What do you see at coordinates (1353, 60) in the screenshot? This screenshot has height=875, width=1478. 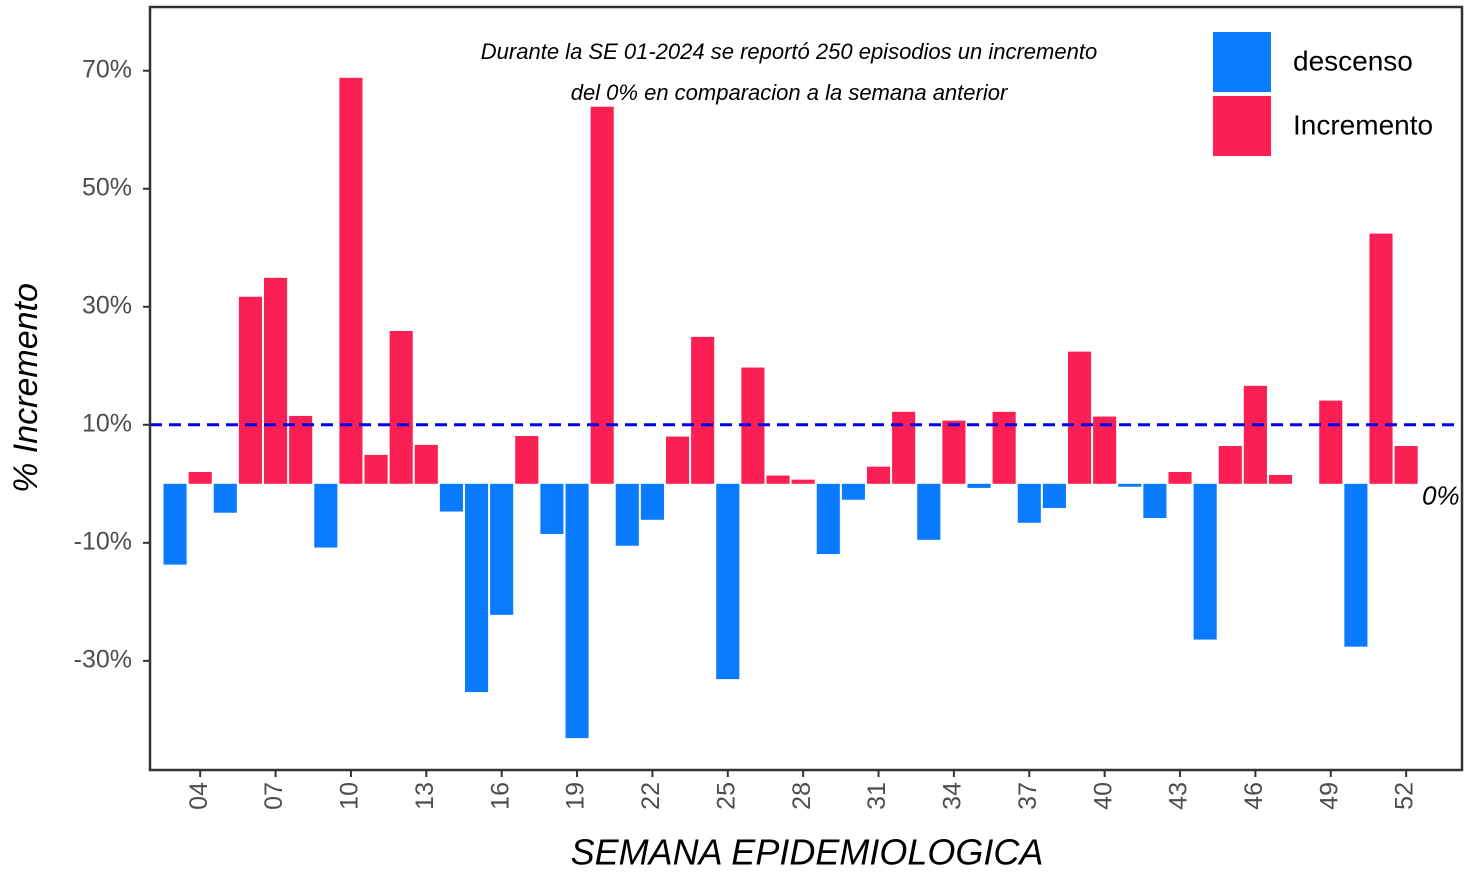 I see `legend-label: descenso` at bounding box center [1353, 60].